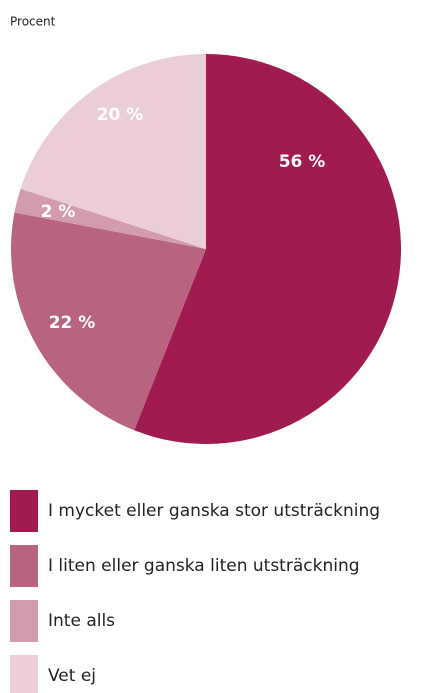 This screenshot has height=693, width=432. What do you see at coordinates (72, 323) in the screenshot?
I see `value-label: 22 %` at bounding box center [72, 323].